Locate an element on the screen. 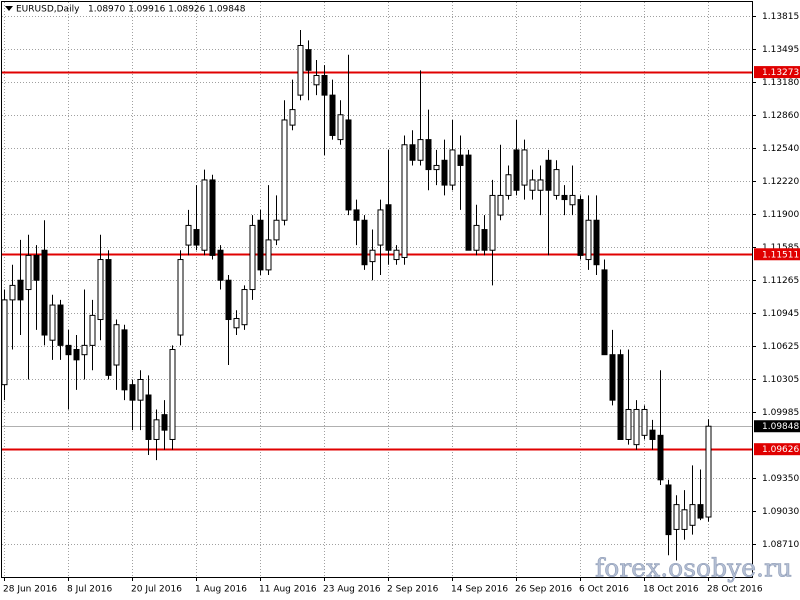 This screenshot has height=600, width=800. x-tick-label: 1 Aug 2016 is located at coordinates (221, 590).